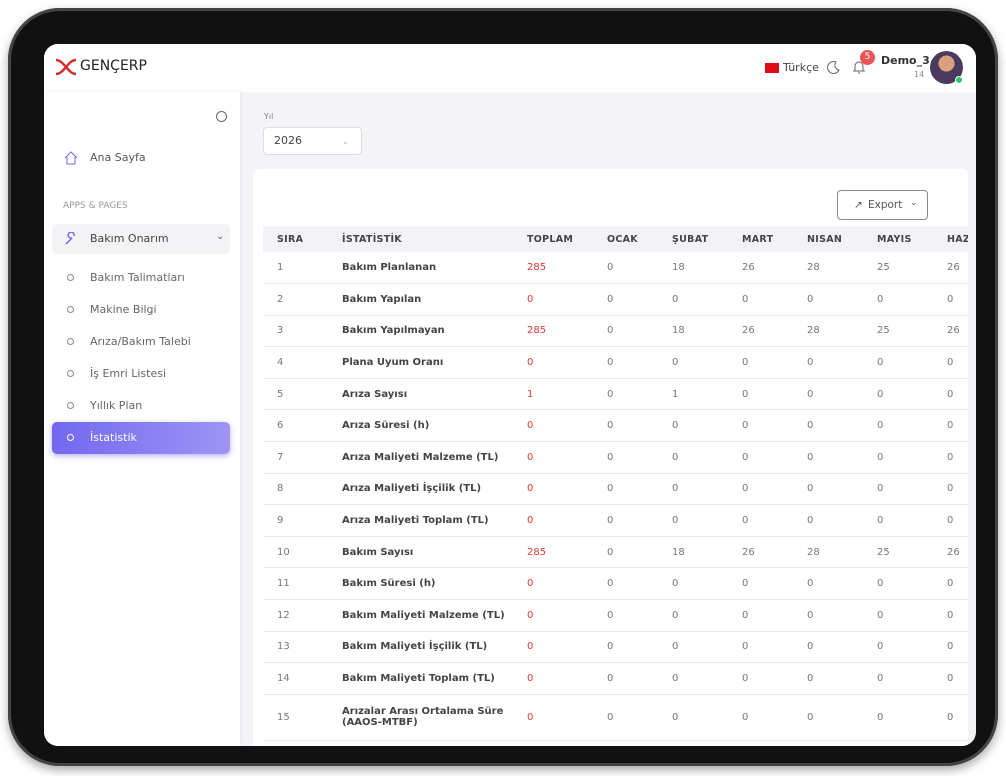  I want to click on menu-item: Yıllık Plan, so click(141, 406).